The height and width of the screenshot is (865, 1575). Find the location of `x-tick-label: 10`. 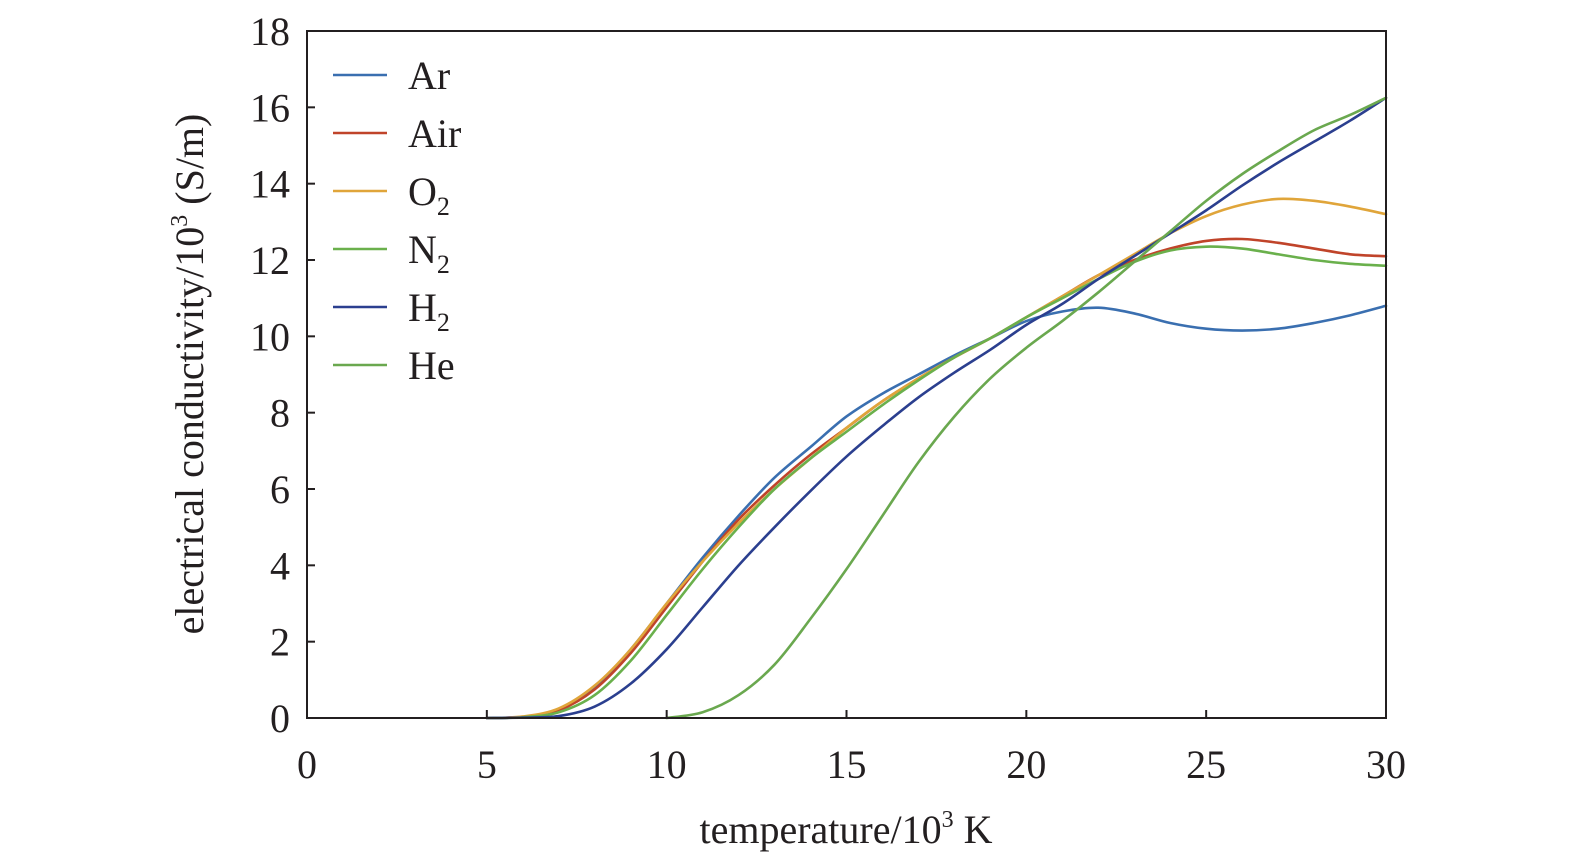

x-tick-label: 10 is located at coordinates (667, 764).